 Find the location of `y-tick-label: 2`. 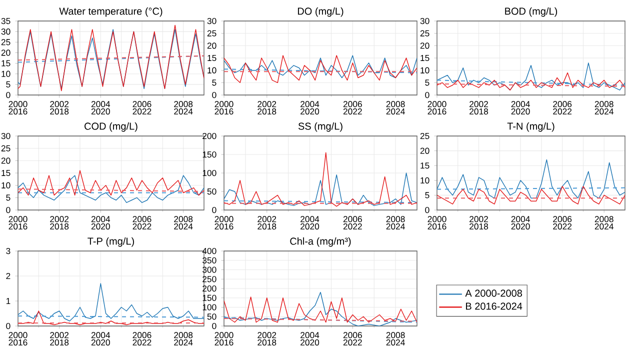

y-tick-label: 2 is located at coordinates (8, 276).